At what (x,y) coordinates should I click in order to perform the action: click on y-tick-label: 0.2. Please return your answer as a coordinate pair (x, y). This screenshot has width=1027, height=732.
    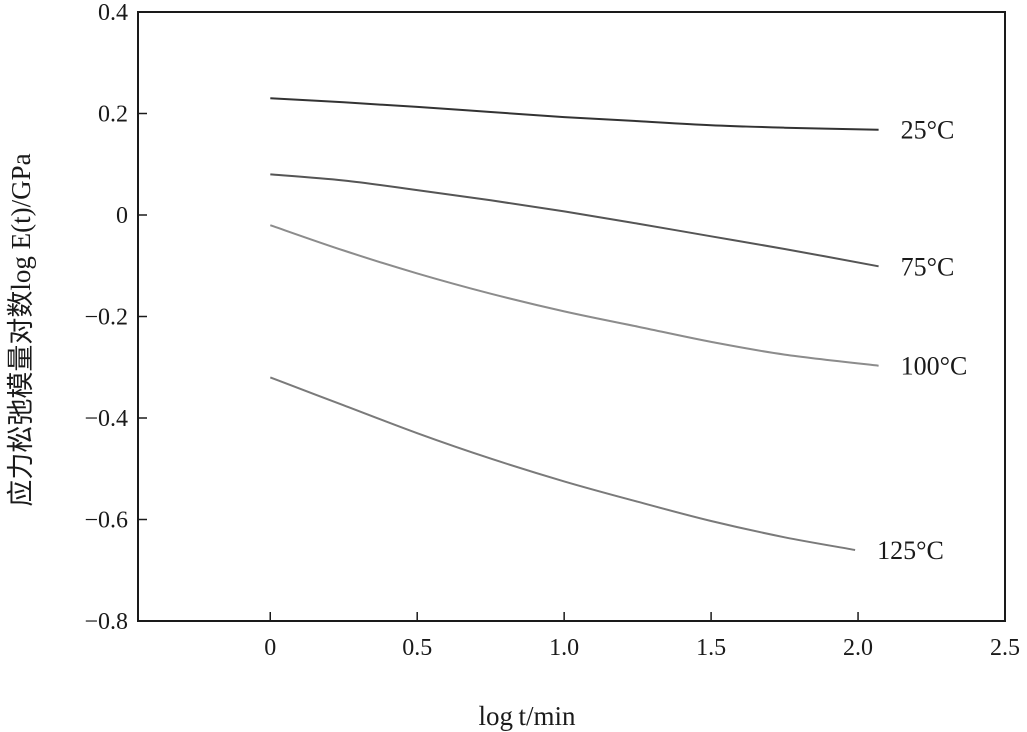
    Looking at the image, I should click on (113, 115).